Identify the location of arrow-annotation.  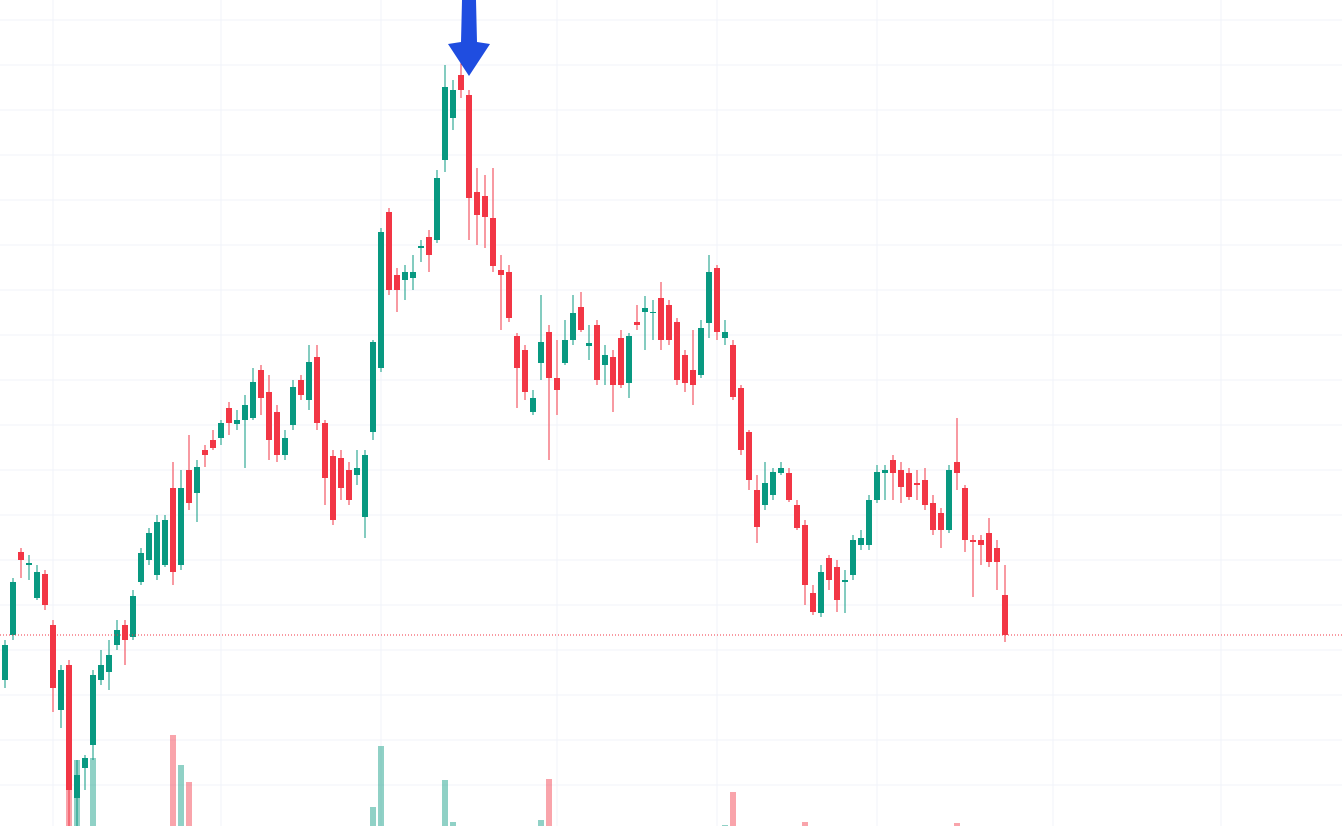
(469, 38).